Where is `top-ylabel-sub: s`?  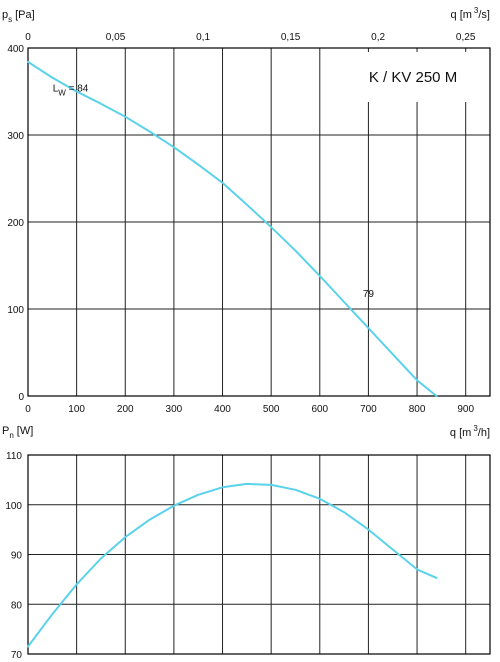 top-ylabel-sub: s is located at coordinates (10, 19).